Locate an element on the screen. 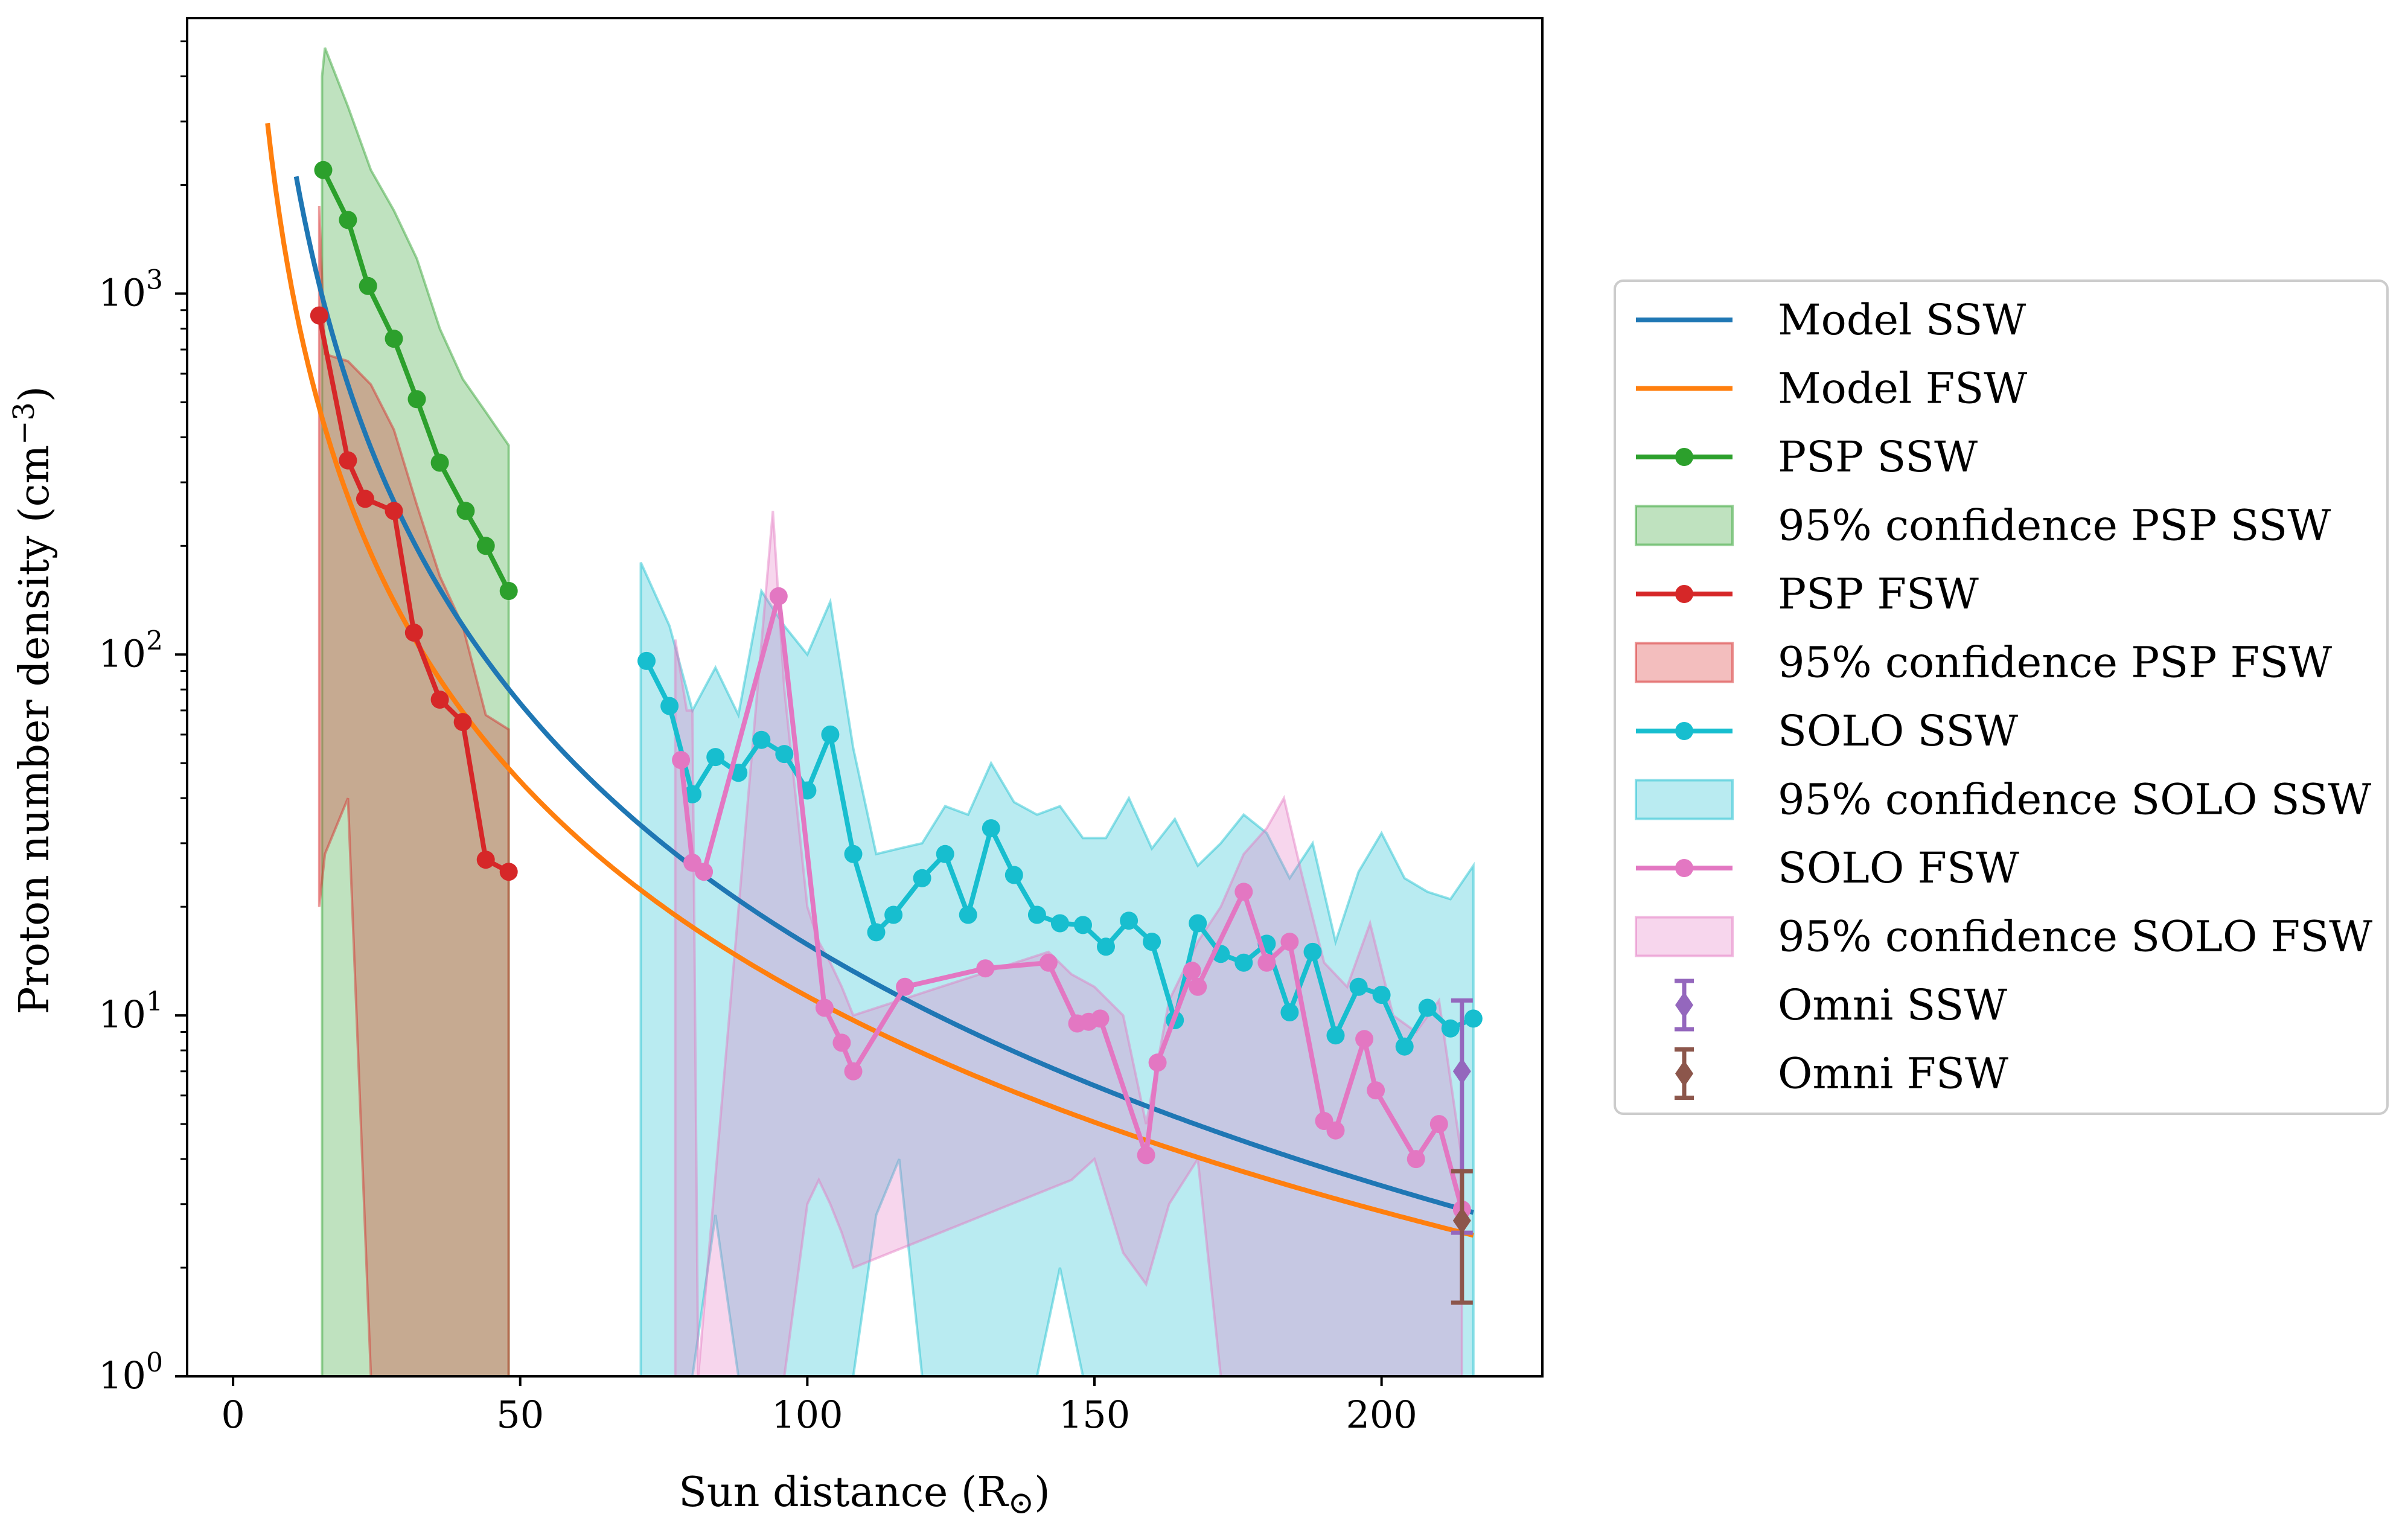  legend-label: 95% confidence PSP SSW is located at coordinates (2054, 526).